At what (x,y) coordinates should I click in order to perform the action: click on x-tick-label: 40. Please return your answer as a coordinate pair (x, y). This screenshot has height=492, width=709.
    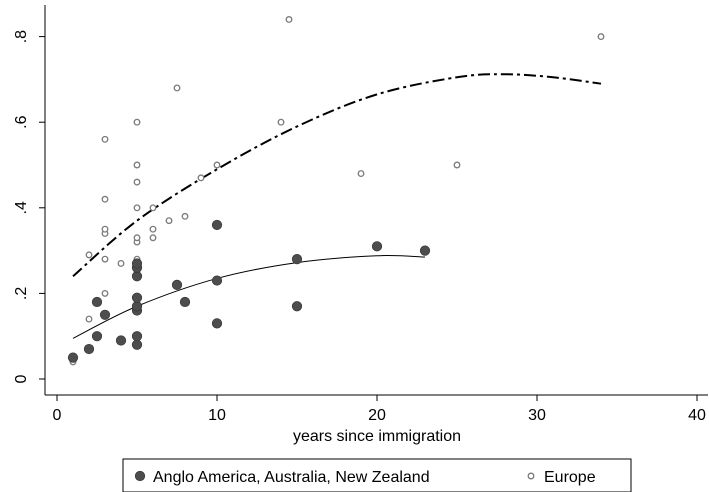
    Looking at the image, I should click on (697, 415).